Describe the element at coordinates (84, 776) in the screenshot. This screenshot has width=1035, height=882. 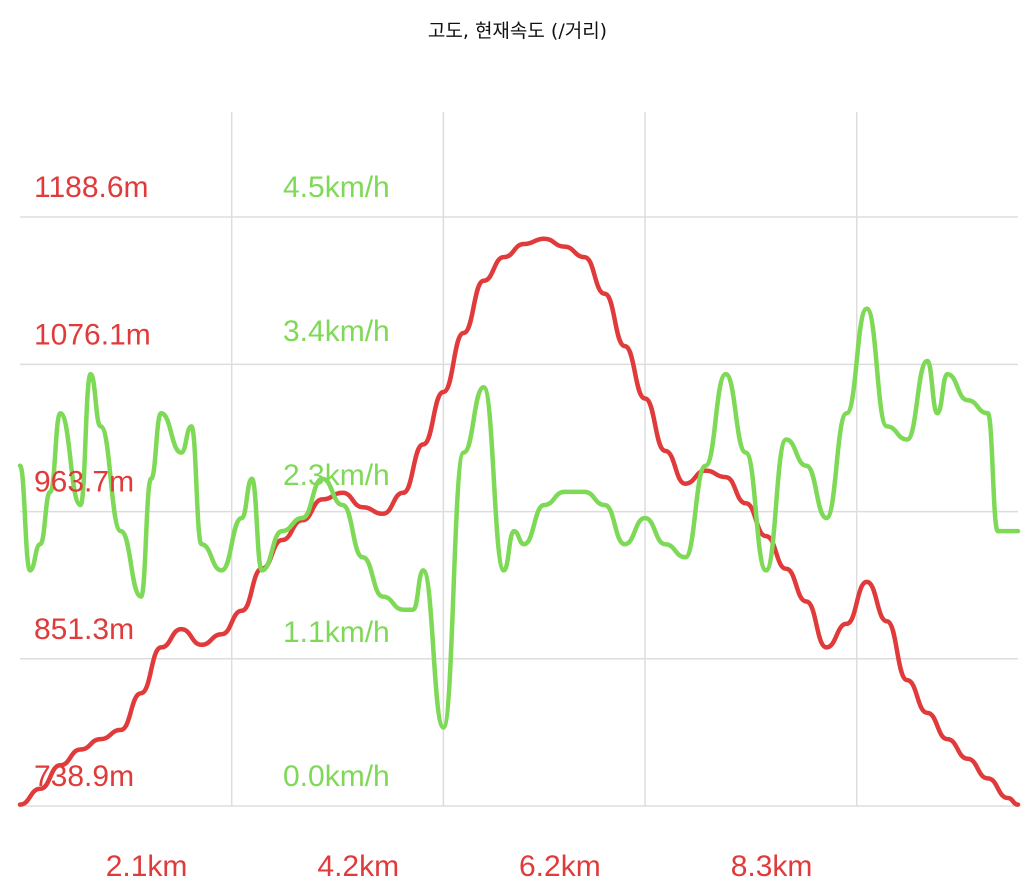
I see `elevation-tick-label: 738.9m` at that location.